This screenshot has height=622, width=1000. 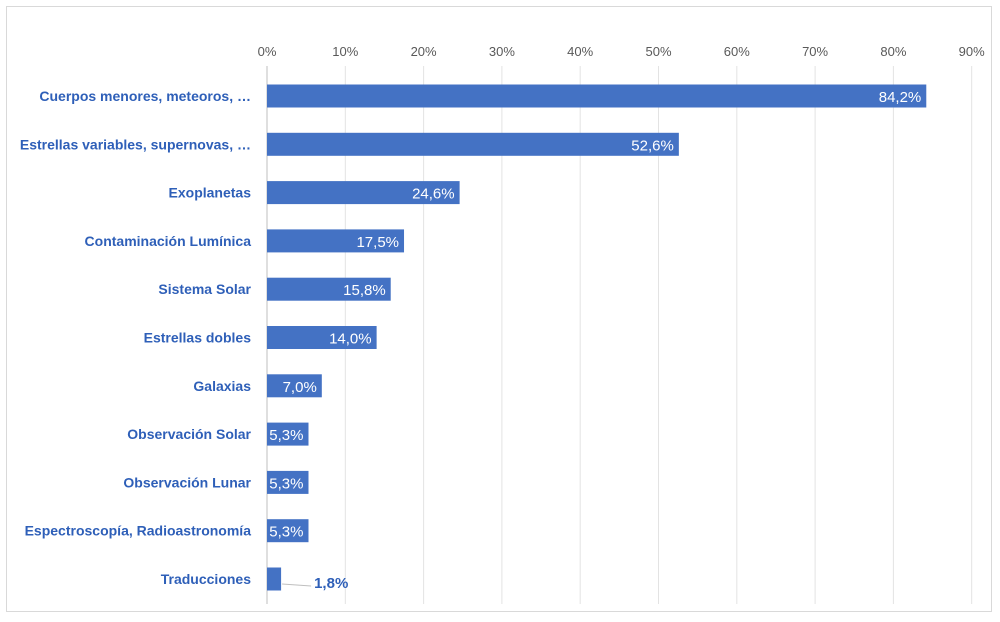 What do you see at coordinates (204, 289) in the screenshot?
I see `category-label: Sistema Solar` at bounding box center [204, 289].